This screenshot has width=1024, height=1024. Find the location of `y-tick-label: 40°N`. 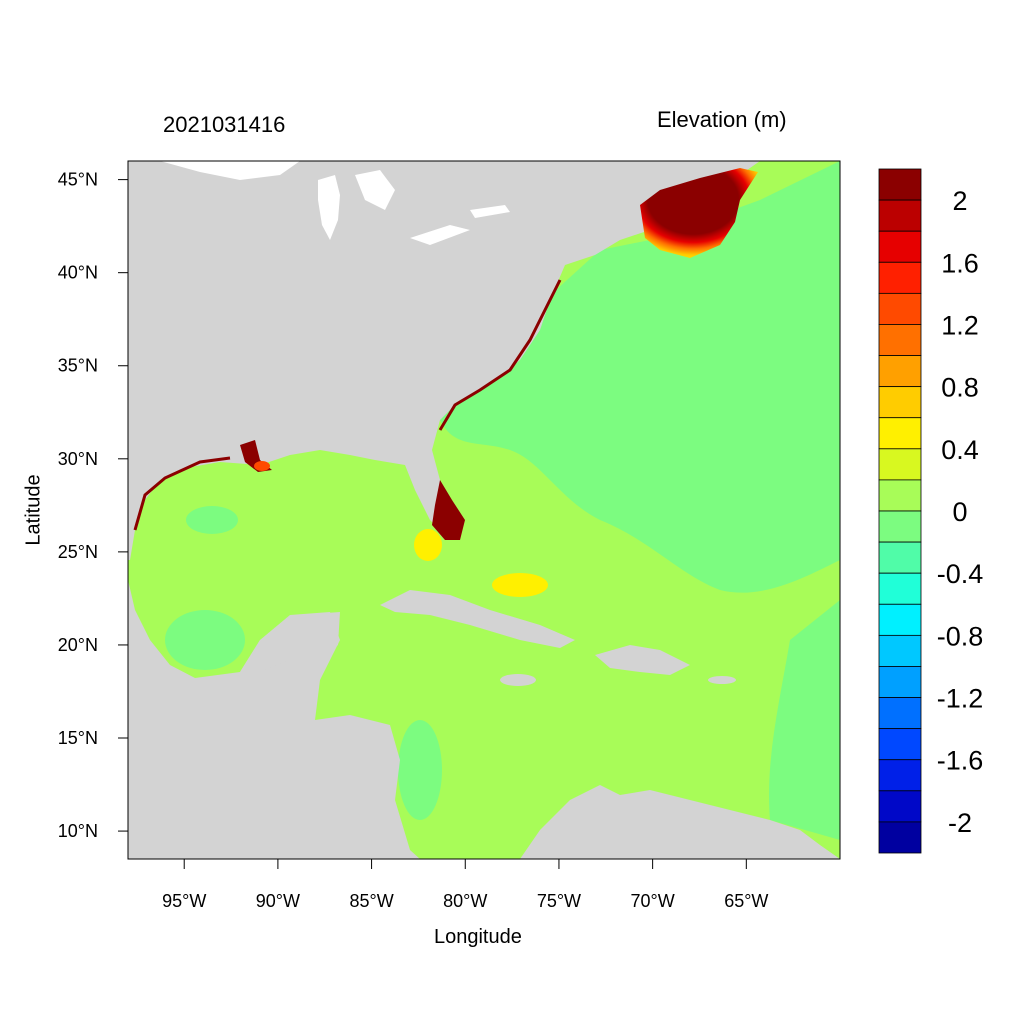

y-tick-label: 40°N is located at coordinates (78, 273).